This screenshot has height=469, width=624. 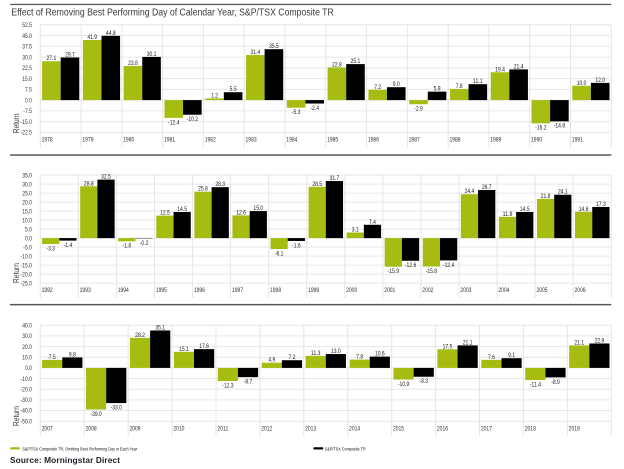 What do you see at coordinates (248, 382) in the screenshot?
I see `svg-text: -8.7` at bounding box center [248, 382].